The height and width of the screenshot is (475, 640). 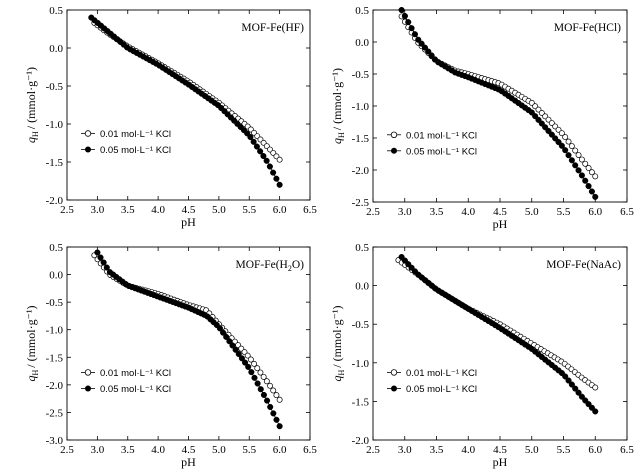 I want to click on panel-title-end: O), so click(x=298, y=265).